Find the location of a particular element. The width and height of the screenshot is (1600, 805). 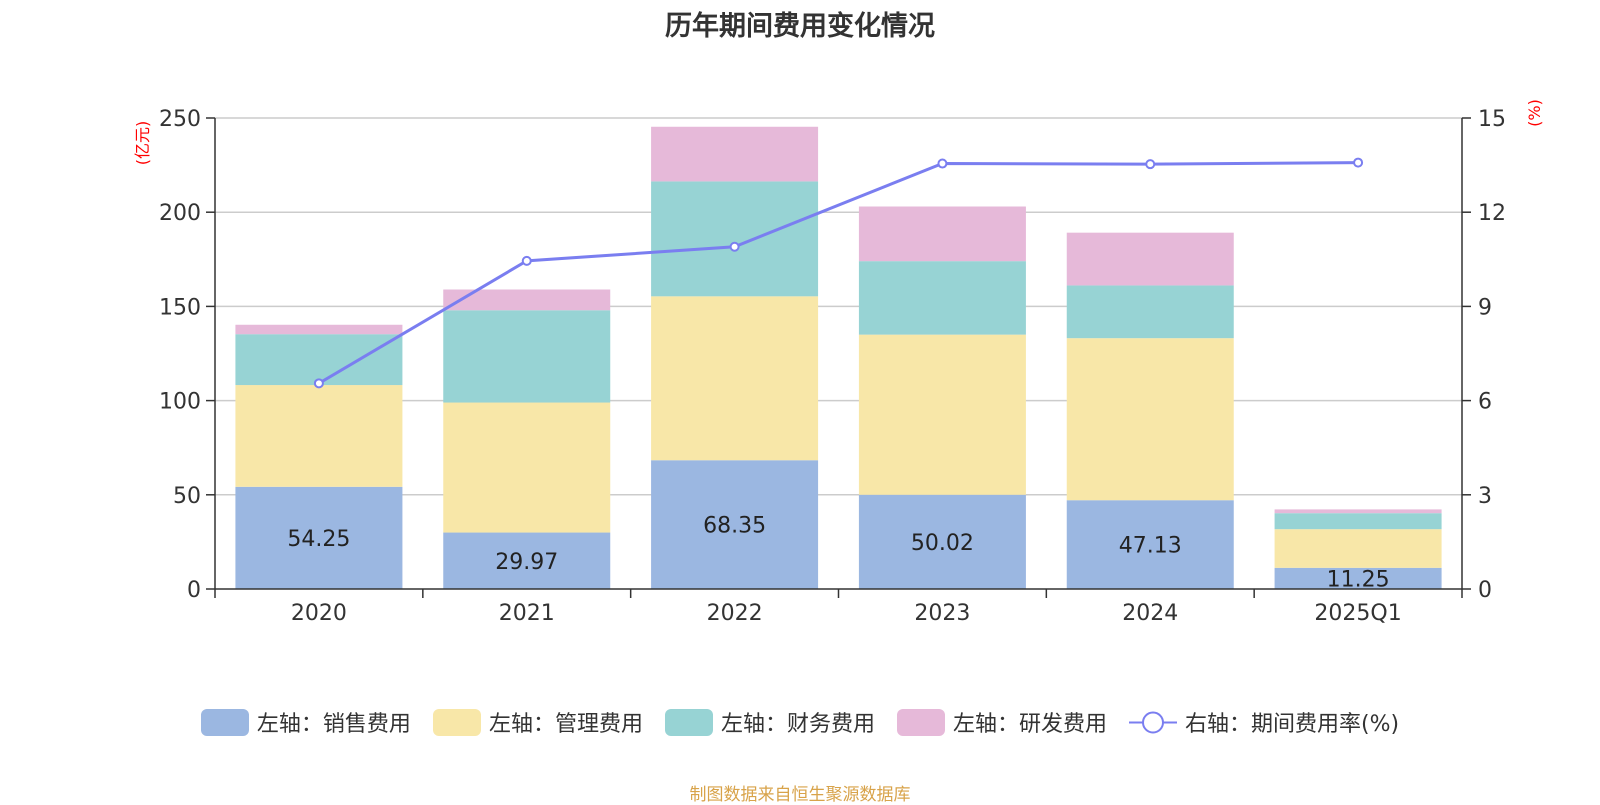

right-axis-tick-label: 12 is located at coordinates (1492, 213).